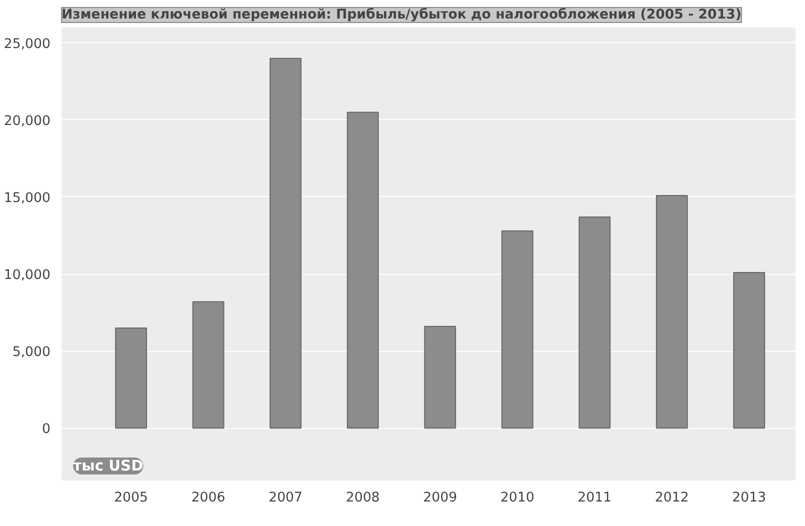 Image resolution: width=805 pixels, height=526 pixels. Describe the element at coordinates (27, 276) in the screenshot. I see `y-tick-label: 10,000` at that location.